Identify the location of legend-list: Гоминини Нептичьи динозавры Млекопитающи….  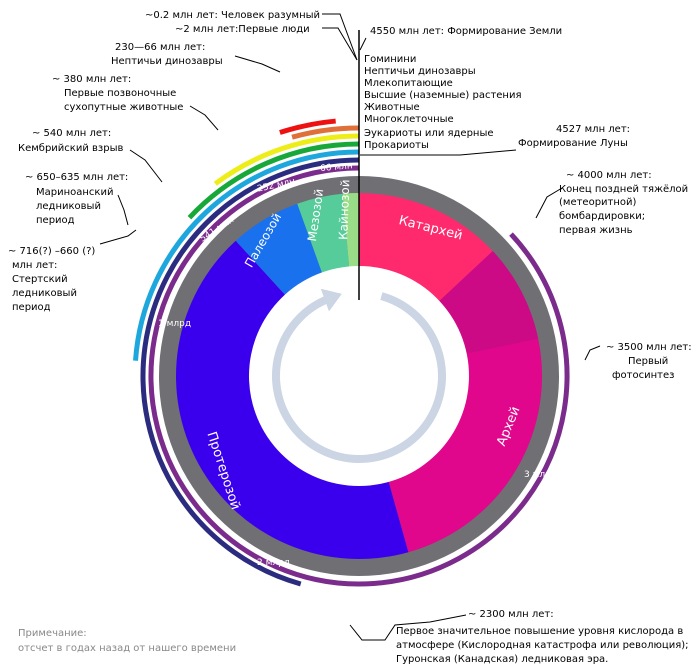
(443, 102).